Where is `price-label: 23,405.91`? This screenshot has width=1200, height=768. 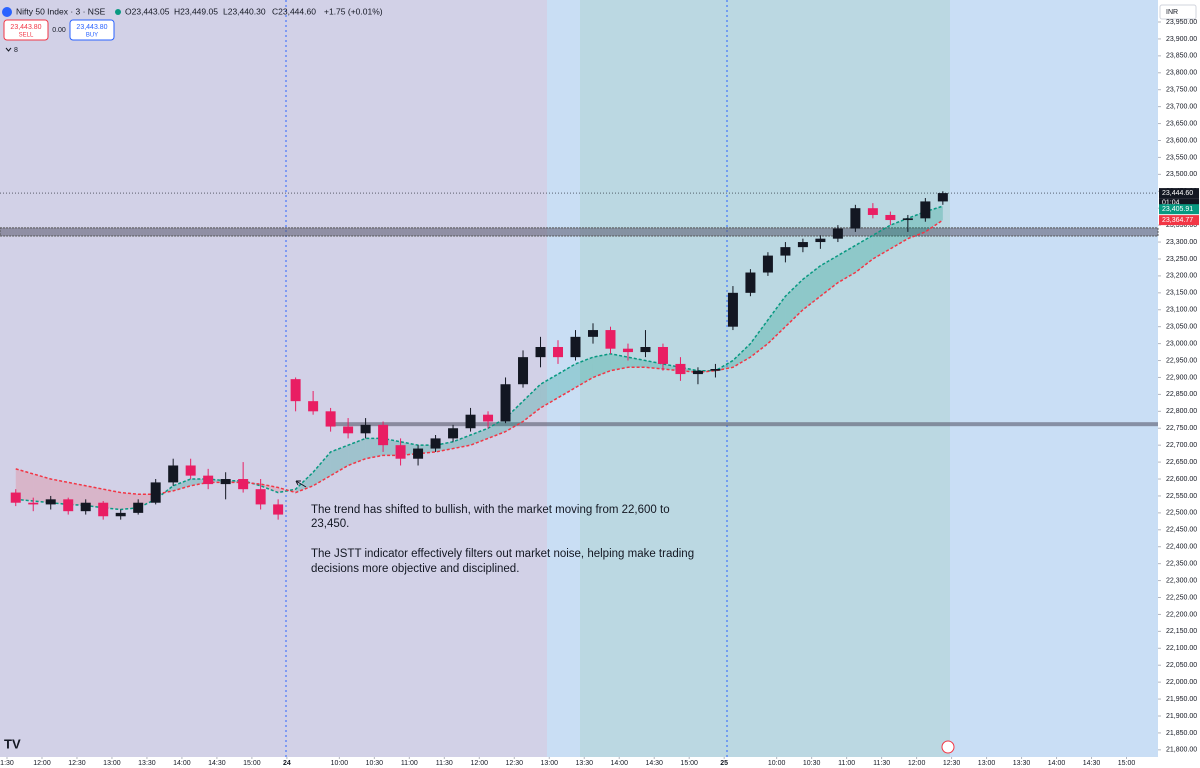
price-label: 23,405.91 is located at coordinates (1177, 209).